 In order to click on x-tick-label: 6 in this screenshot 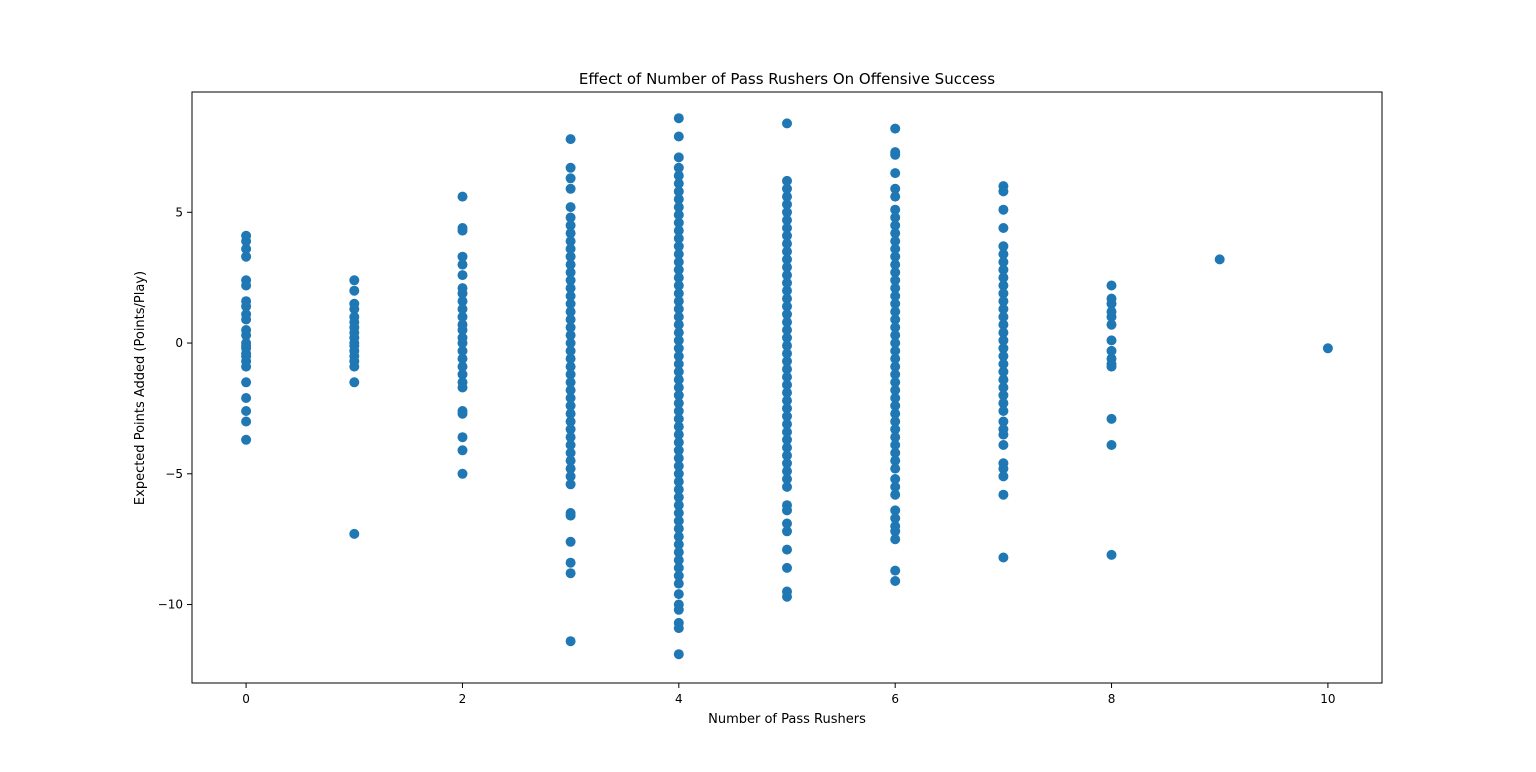, I will do `click(895, 699)`.